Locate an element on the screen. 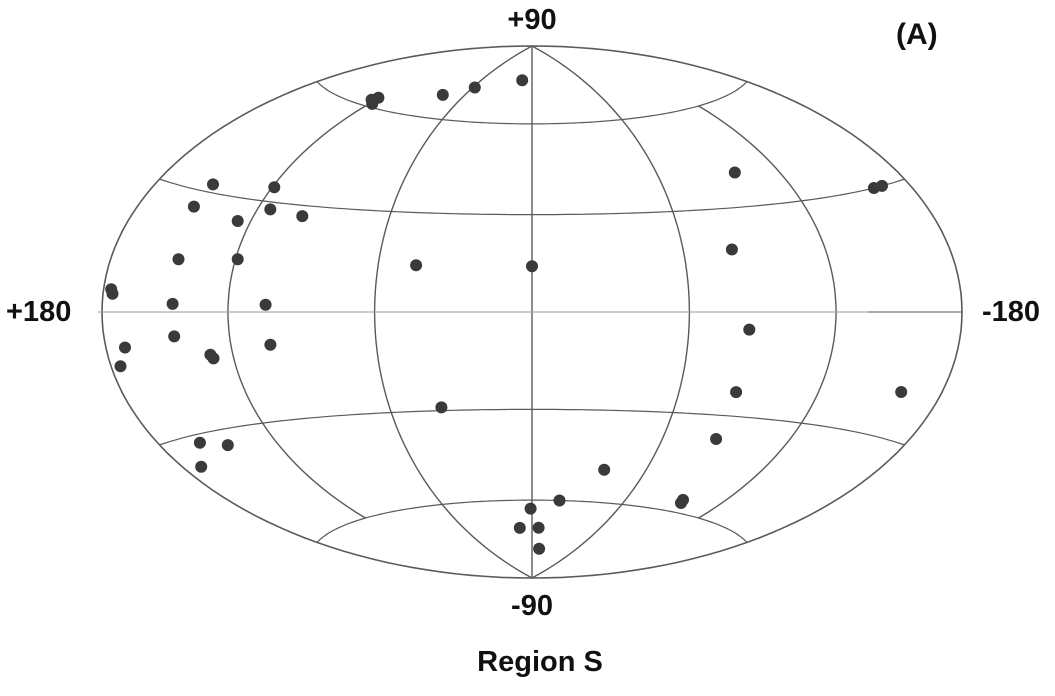  chart-caption: Region S is located at coordinates (540, 662).